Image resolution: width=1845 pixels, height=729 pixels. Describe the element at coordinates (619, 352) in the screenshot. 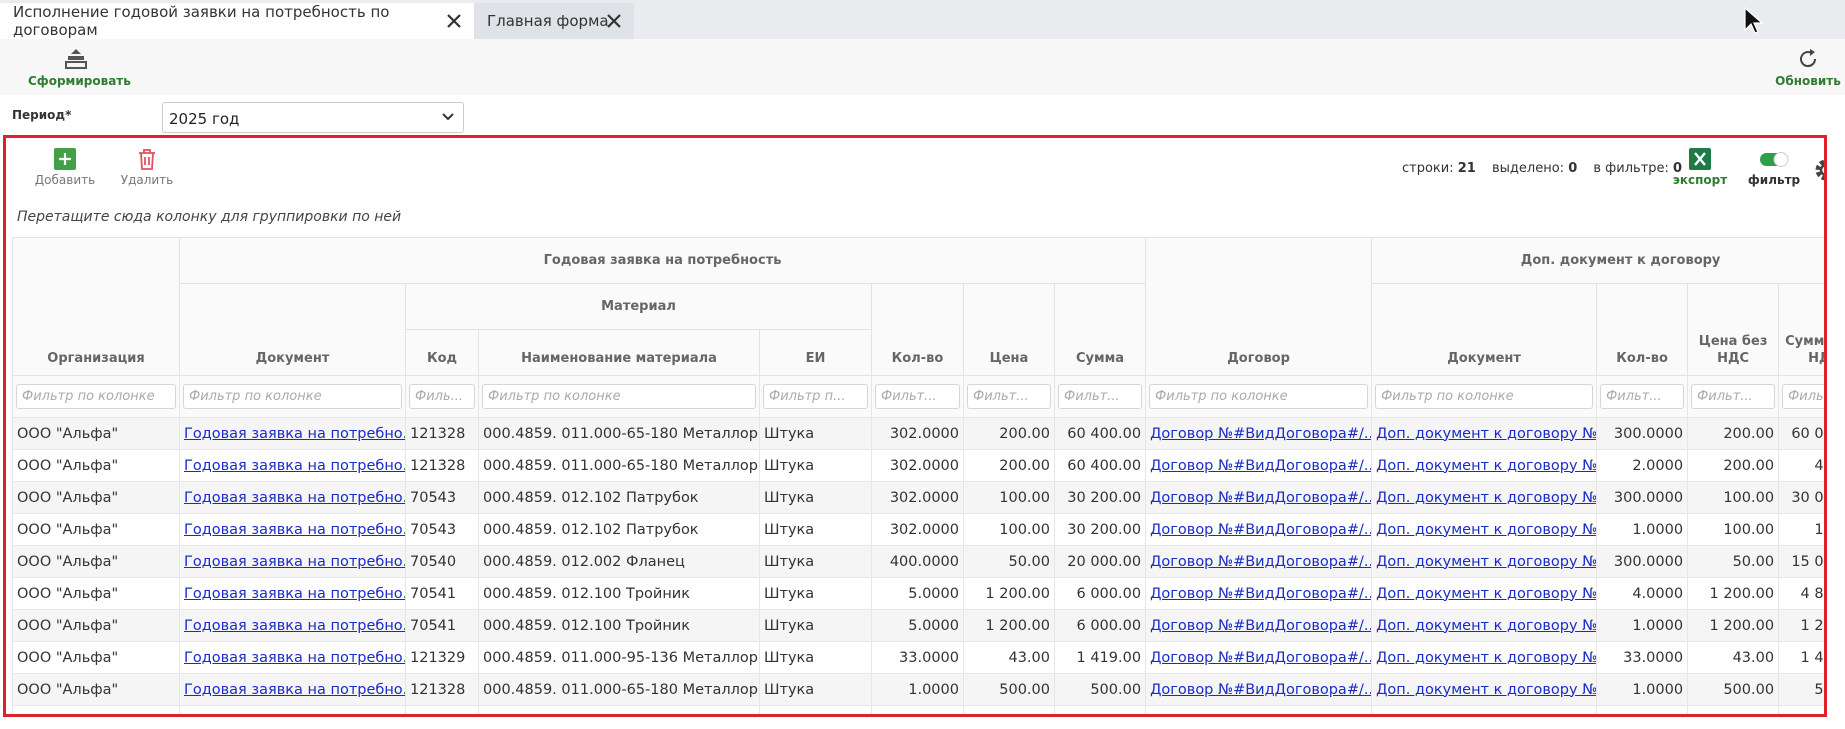

I see `column-header: Наименование материала` at that location.